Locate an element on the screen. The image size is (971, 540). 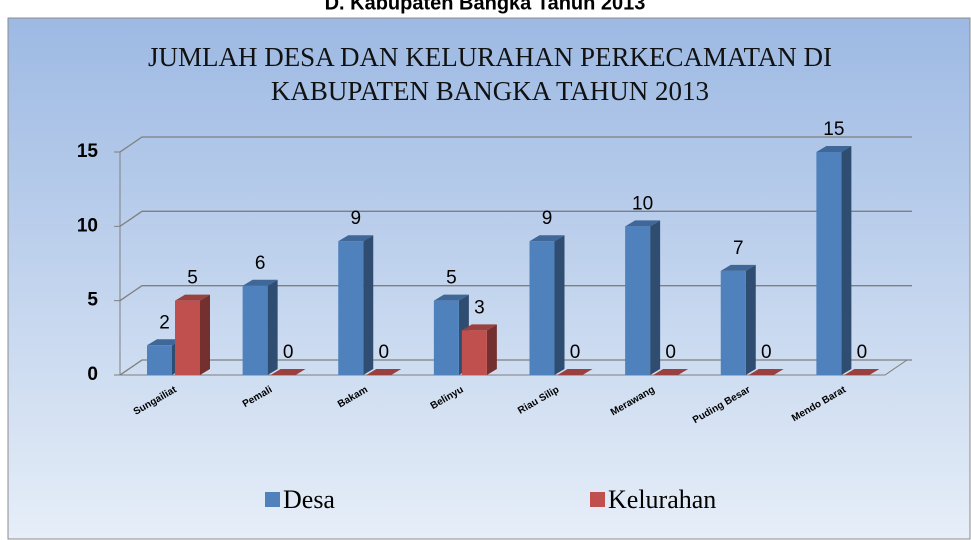
data-label: 2 is located at coordinates (164, 322).